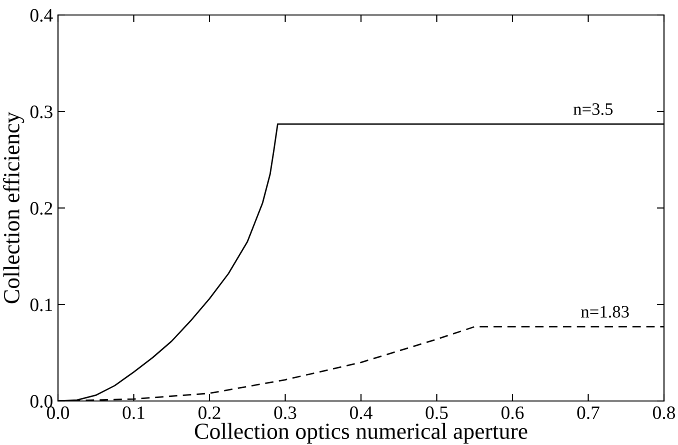 Image resolution: width=678 pixels, height=445 pixels. Describe the element at coordinates (512, 413) in the screenshot. I see `x-tick-label: 0.6` at that location.